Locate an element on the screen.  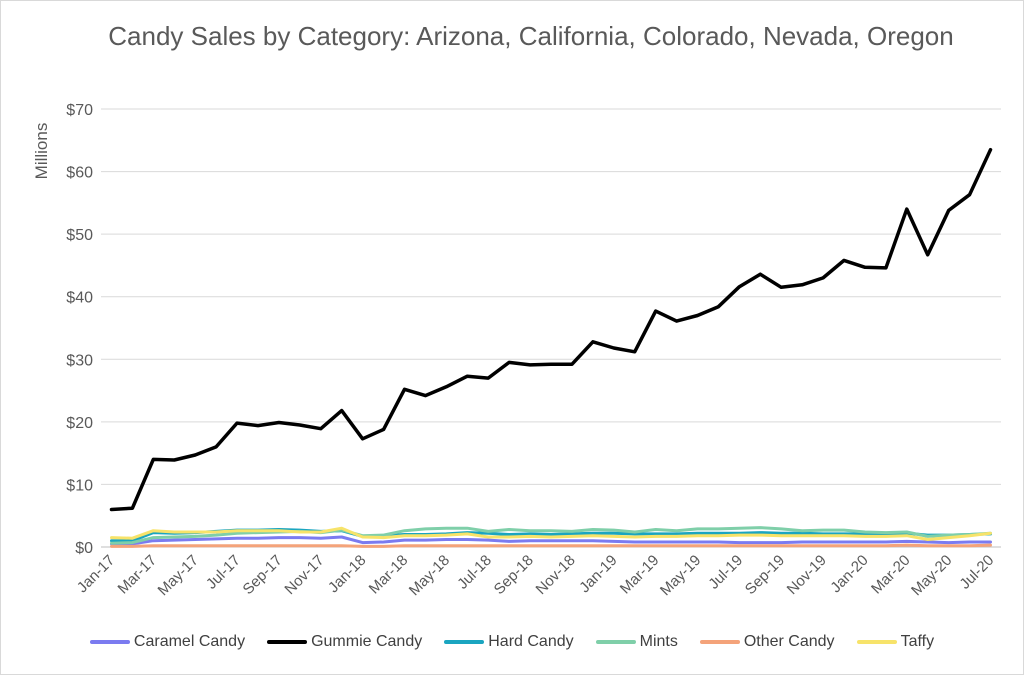
legend-item: Taffy is located at coordinates (895, 642).